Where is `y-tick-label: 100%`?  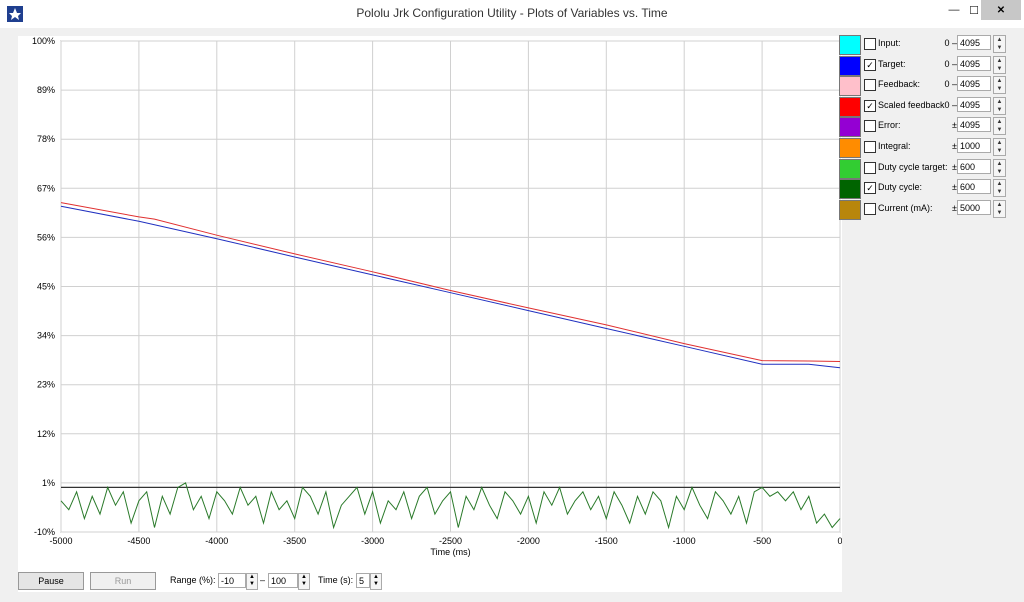 y-tick-label: 100% is located at coordinates (43, 41).